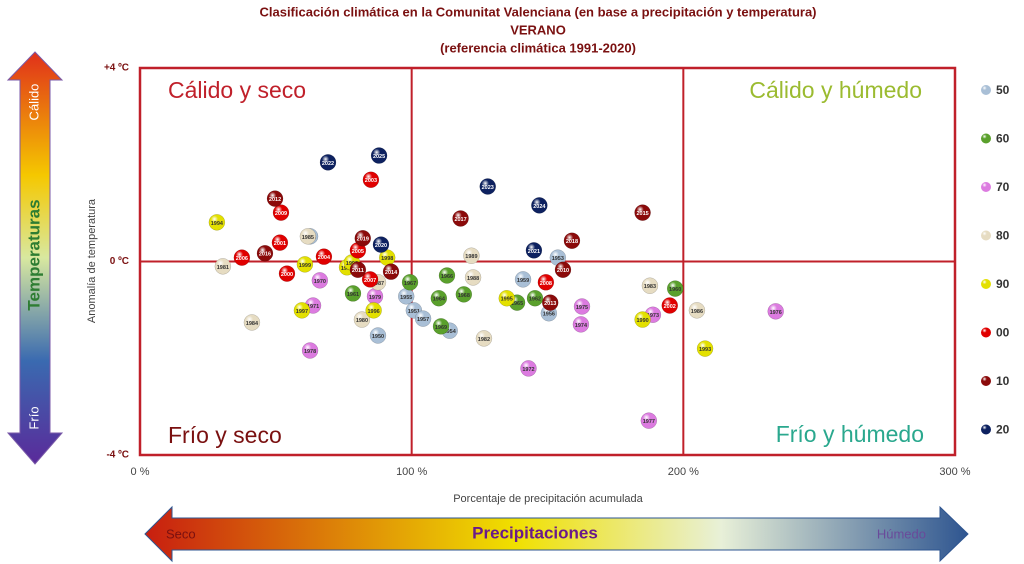 This screenshot has width=1024, height=564. I want to click on x-tick-label: 0 %, so click(140, 472).